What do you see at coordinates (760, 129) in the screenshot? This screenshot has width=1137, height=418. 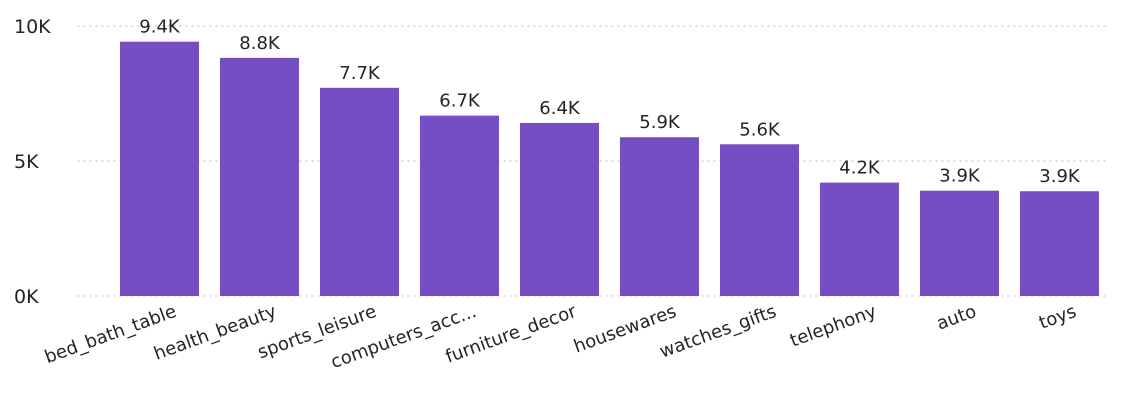 I see `data-label: 5.6K` at bounding box center [760, 129].